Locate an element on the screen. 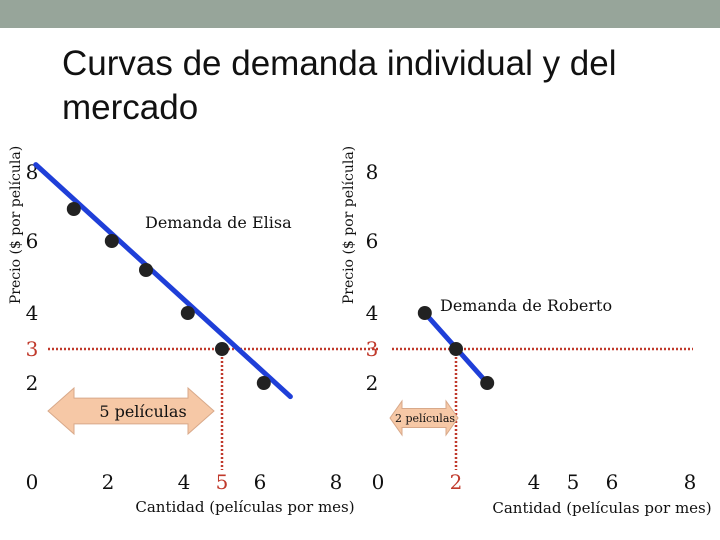 This screenshot has height=540, width=720. roberto-x-tick-8: 8 is located at coordinates (690, 482).